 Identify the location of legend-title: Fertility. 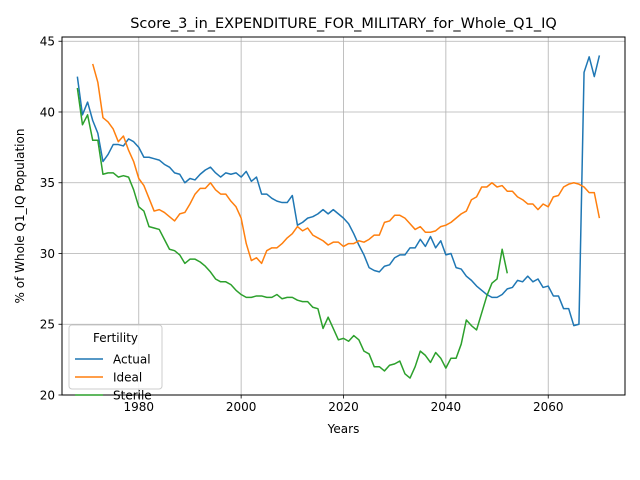
(115, 338).